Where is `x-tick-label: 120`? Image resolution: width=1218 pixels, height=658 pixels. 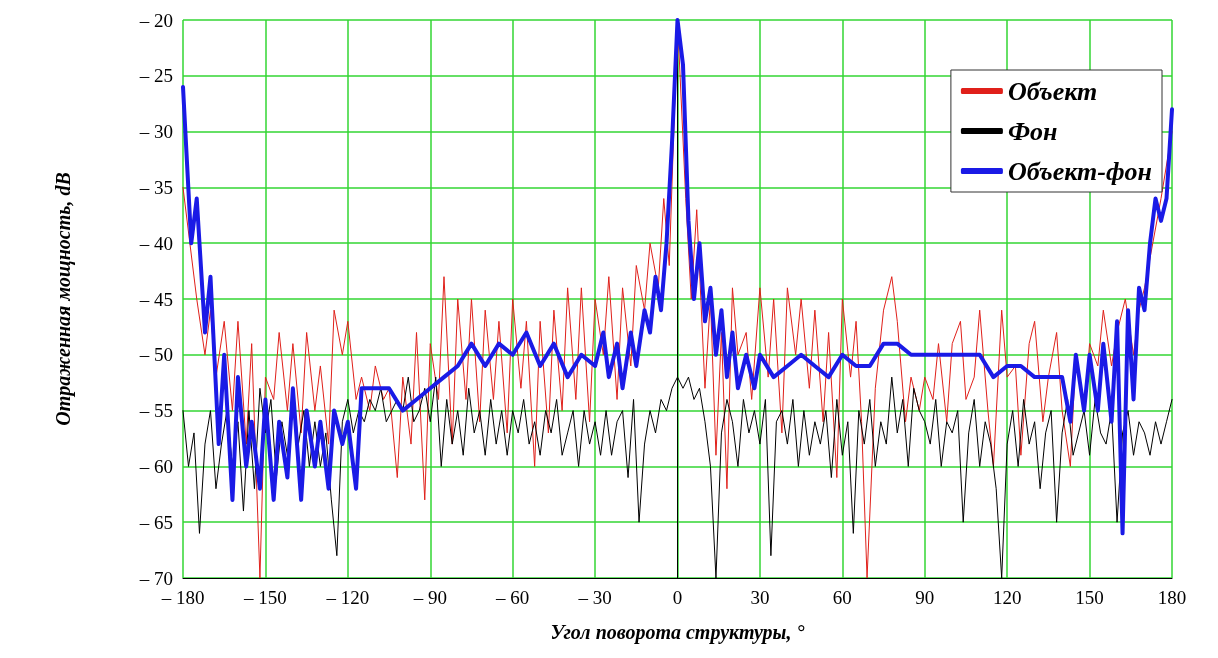 x-tick-label: 120 is located at coordinates (1007, 597).